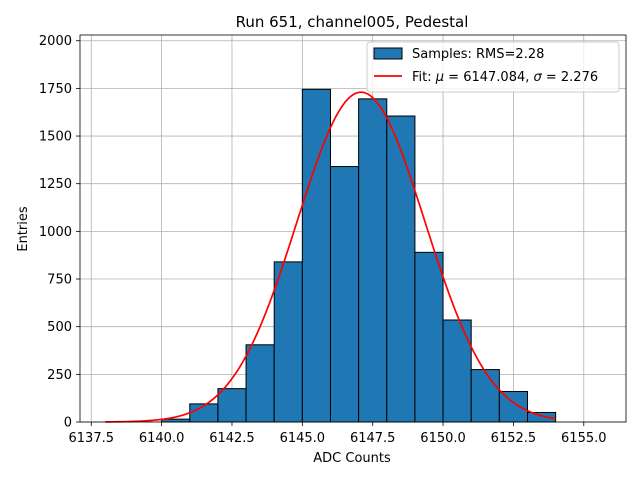 This screenshot has width=640, height=480. Describe the element at coordinates (55, 41) in the screenshot. I see `y-tick-label: 2000` at that location.